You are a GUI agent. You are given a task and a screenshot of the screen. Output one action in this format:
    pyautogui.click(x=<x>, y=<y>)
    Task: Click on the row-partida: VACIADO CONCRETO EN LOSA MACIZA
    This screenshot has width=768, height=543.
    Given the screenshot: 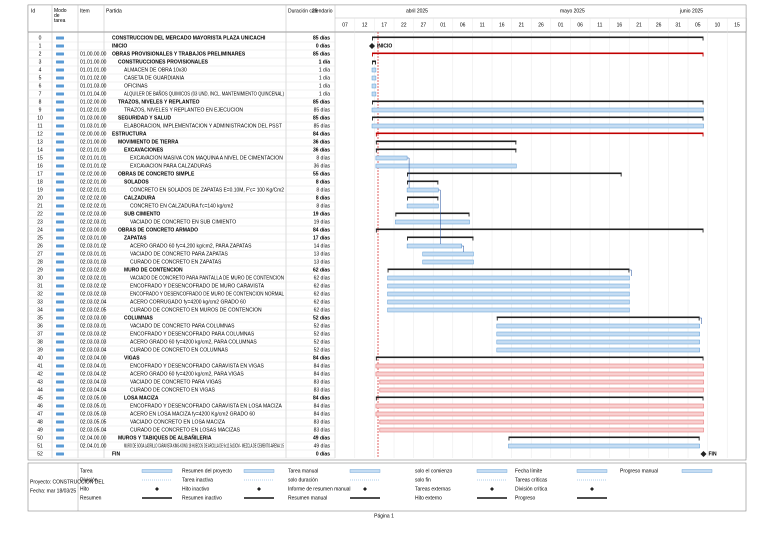 What is the action you would take?
    pyautogui.click(x=178, y=422)
    